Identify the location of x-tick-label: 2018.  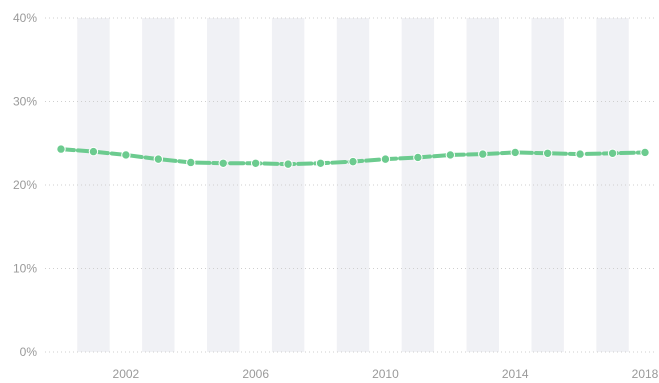
(645, 374).